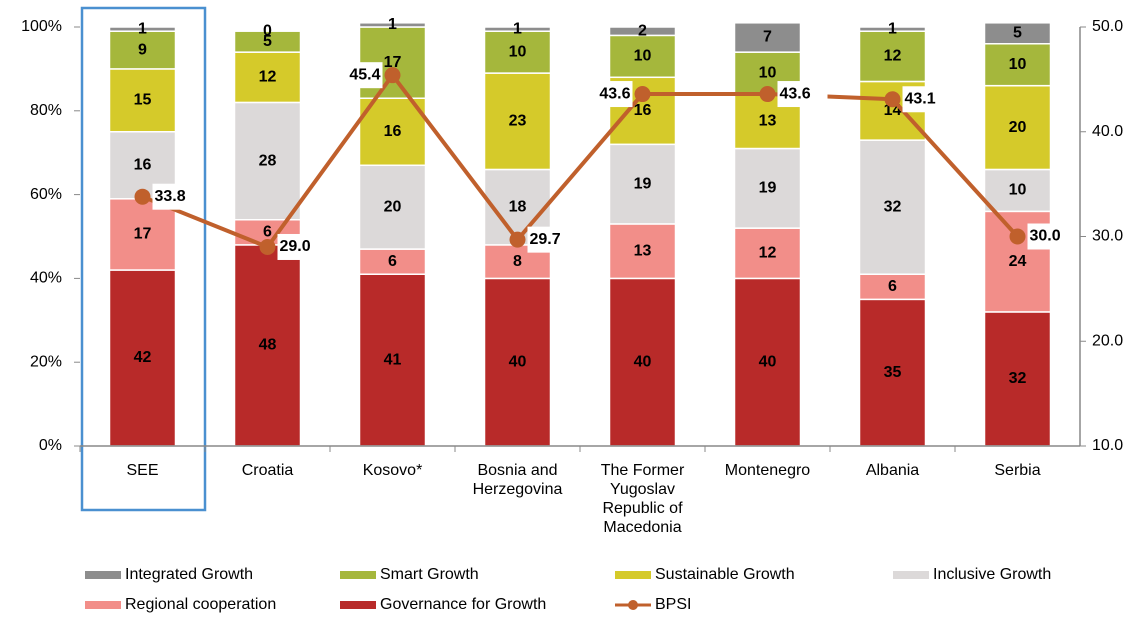  I want to click on line-label: 33.8, so click(170, 196).